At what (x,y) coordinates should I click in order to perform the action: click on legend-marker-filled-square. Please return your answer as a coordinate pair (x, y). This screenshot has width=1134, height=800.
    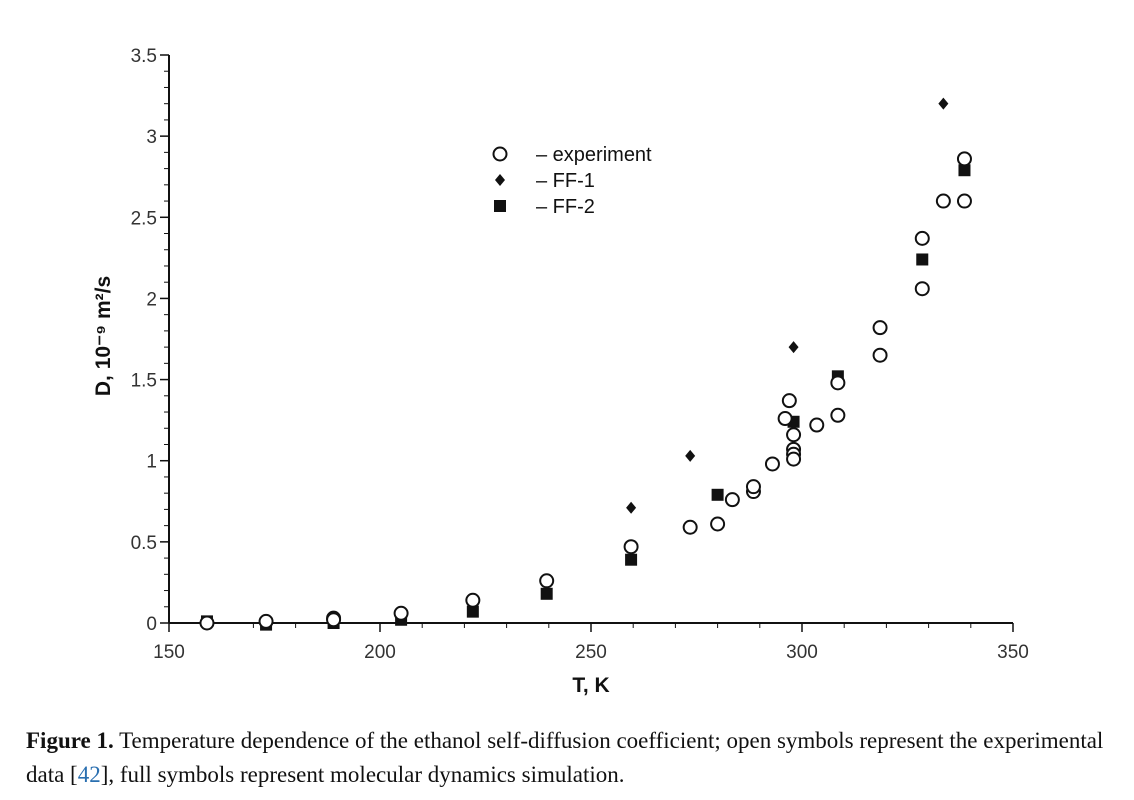
    Looking at the image, I should click on (500, 206).